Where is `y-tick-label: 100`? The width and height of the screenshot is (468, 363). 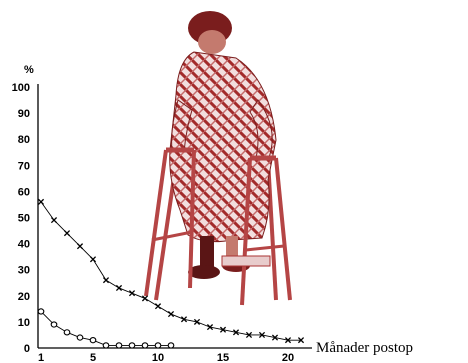
y-tick-label: 100 is located at coordinates (21, 88).